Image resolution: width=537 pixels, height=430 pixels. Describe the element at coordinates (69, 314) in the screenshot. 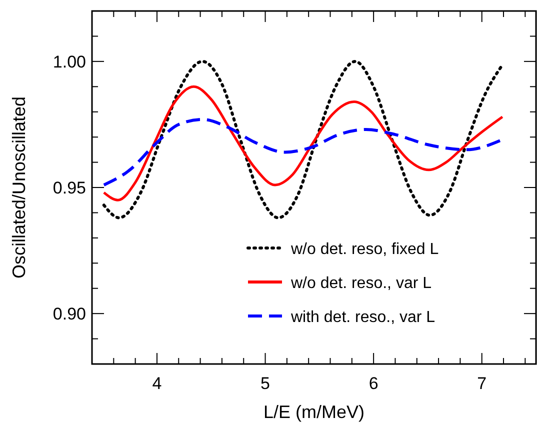

I see `y-tick-label: 0.90` at that location.